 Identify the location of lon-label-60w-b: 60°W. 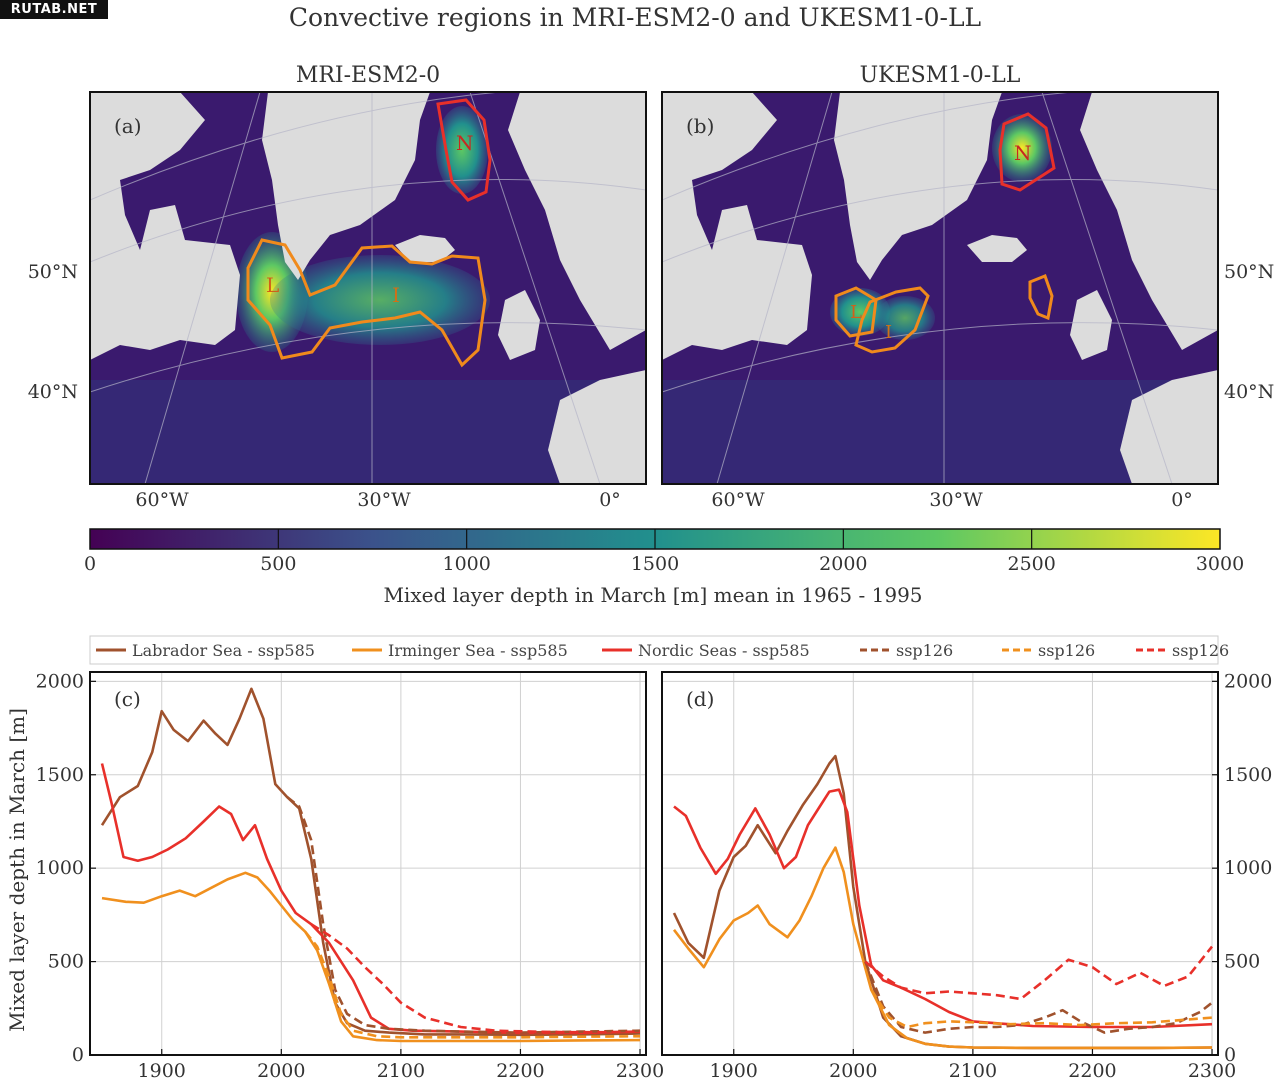
(738, 500).